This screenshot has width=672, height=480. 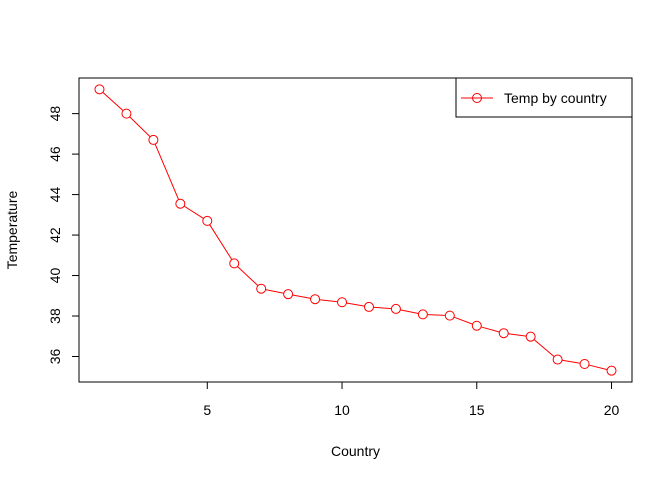 I want to click on y-tick-label: 36, so click(x=55, y=357).